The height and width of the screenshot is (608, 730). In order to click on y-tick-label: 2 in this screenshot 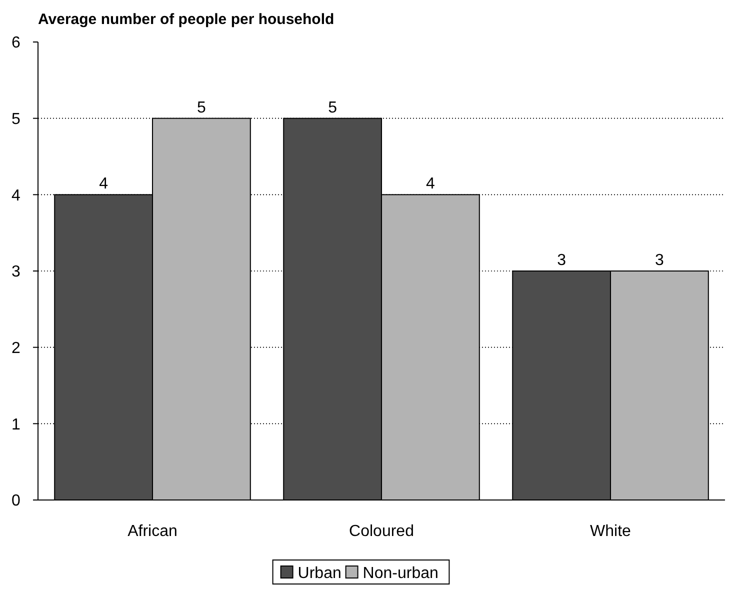, I will do `click(16, 348)`.